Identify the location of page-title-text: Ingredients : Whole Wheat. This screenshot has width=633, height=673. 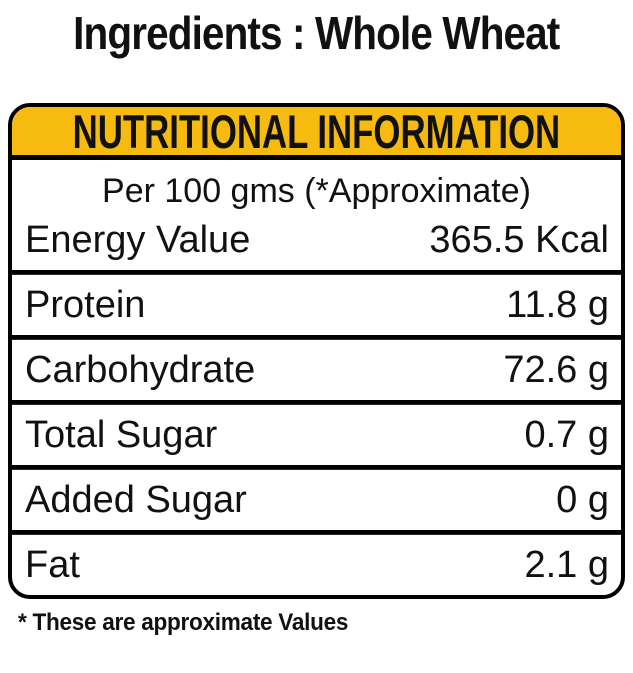
(316, 33).